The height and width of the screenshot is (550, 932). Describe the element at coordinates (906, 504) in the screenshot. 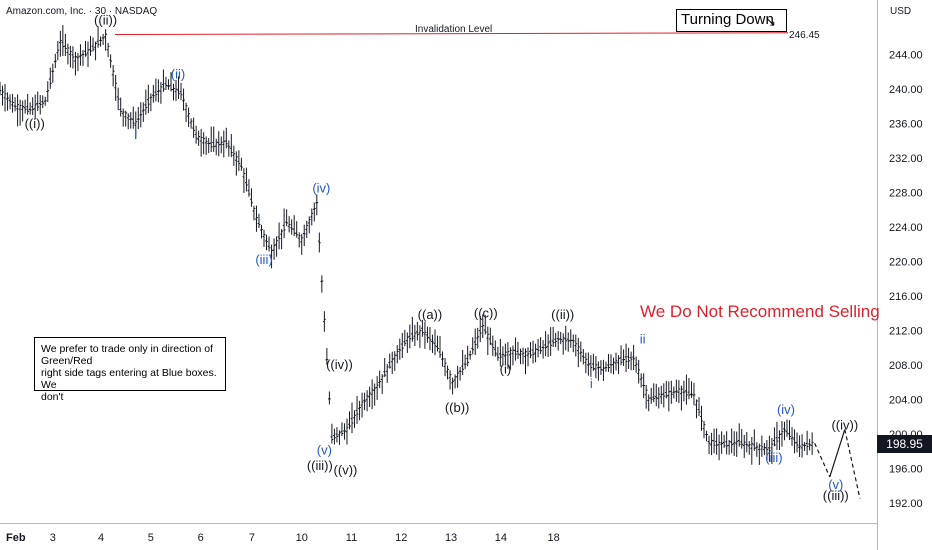

I see `y-tick-label: 192.00` at that location.